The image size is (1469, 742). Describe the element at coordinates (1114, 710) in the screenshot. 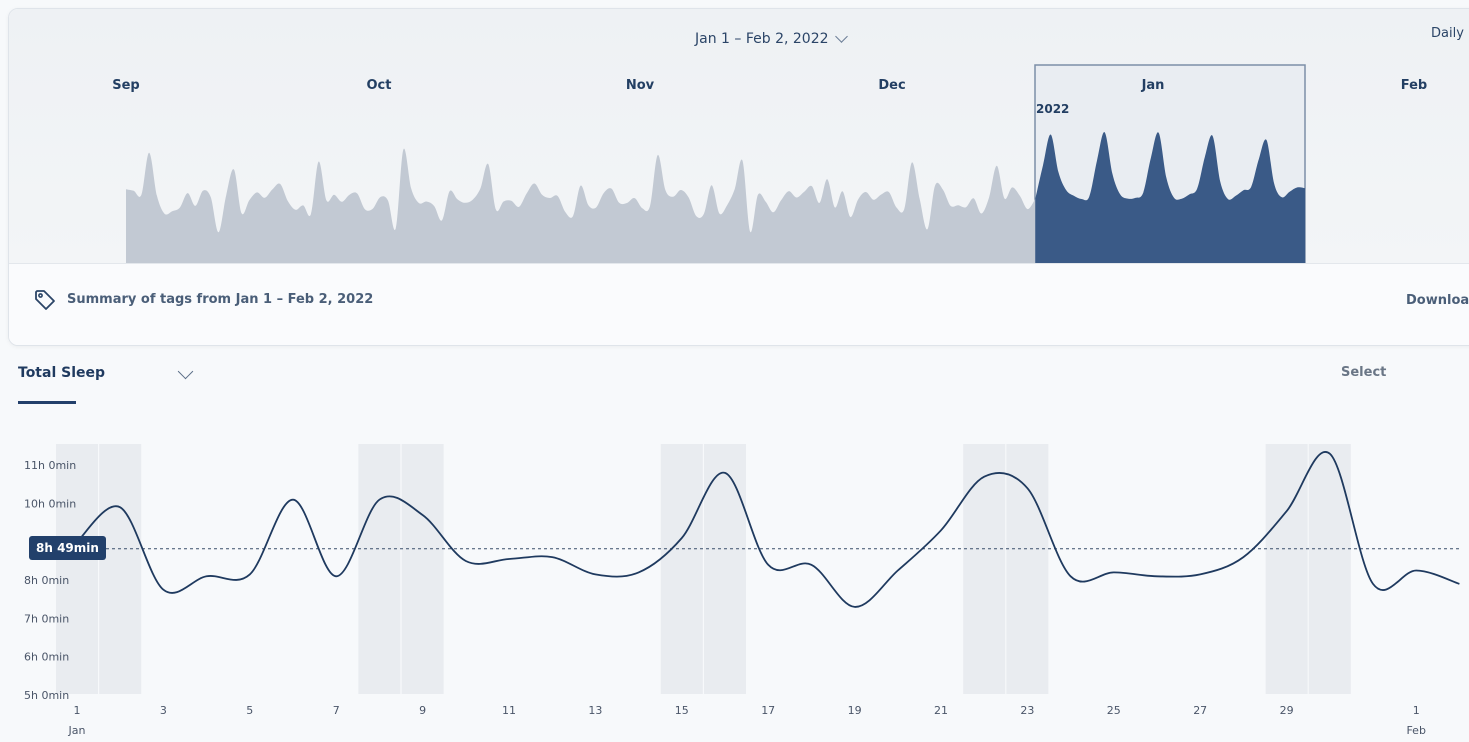

I see `x-tick-label: 25` at that location.